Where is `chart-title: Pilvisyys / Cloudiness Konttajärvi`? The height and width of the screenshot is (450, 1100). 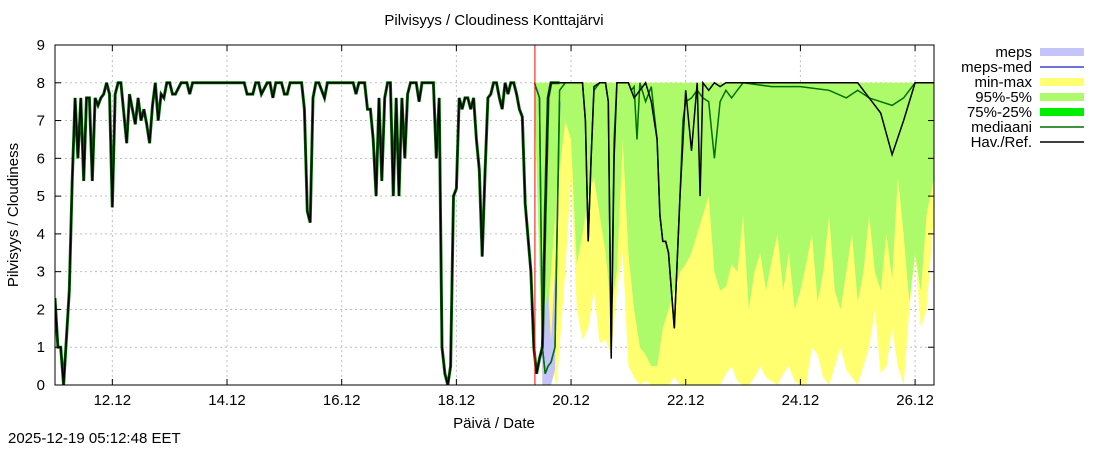
chart-title: Pilvisyys / Cloudiness Konttajärvi is located at coordinates (493, 20).